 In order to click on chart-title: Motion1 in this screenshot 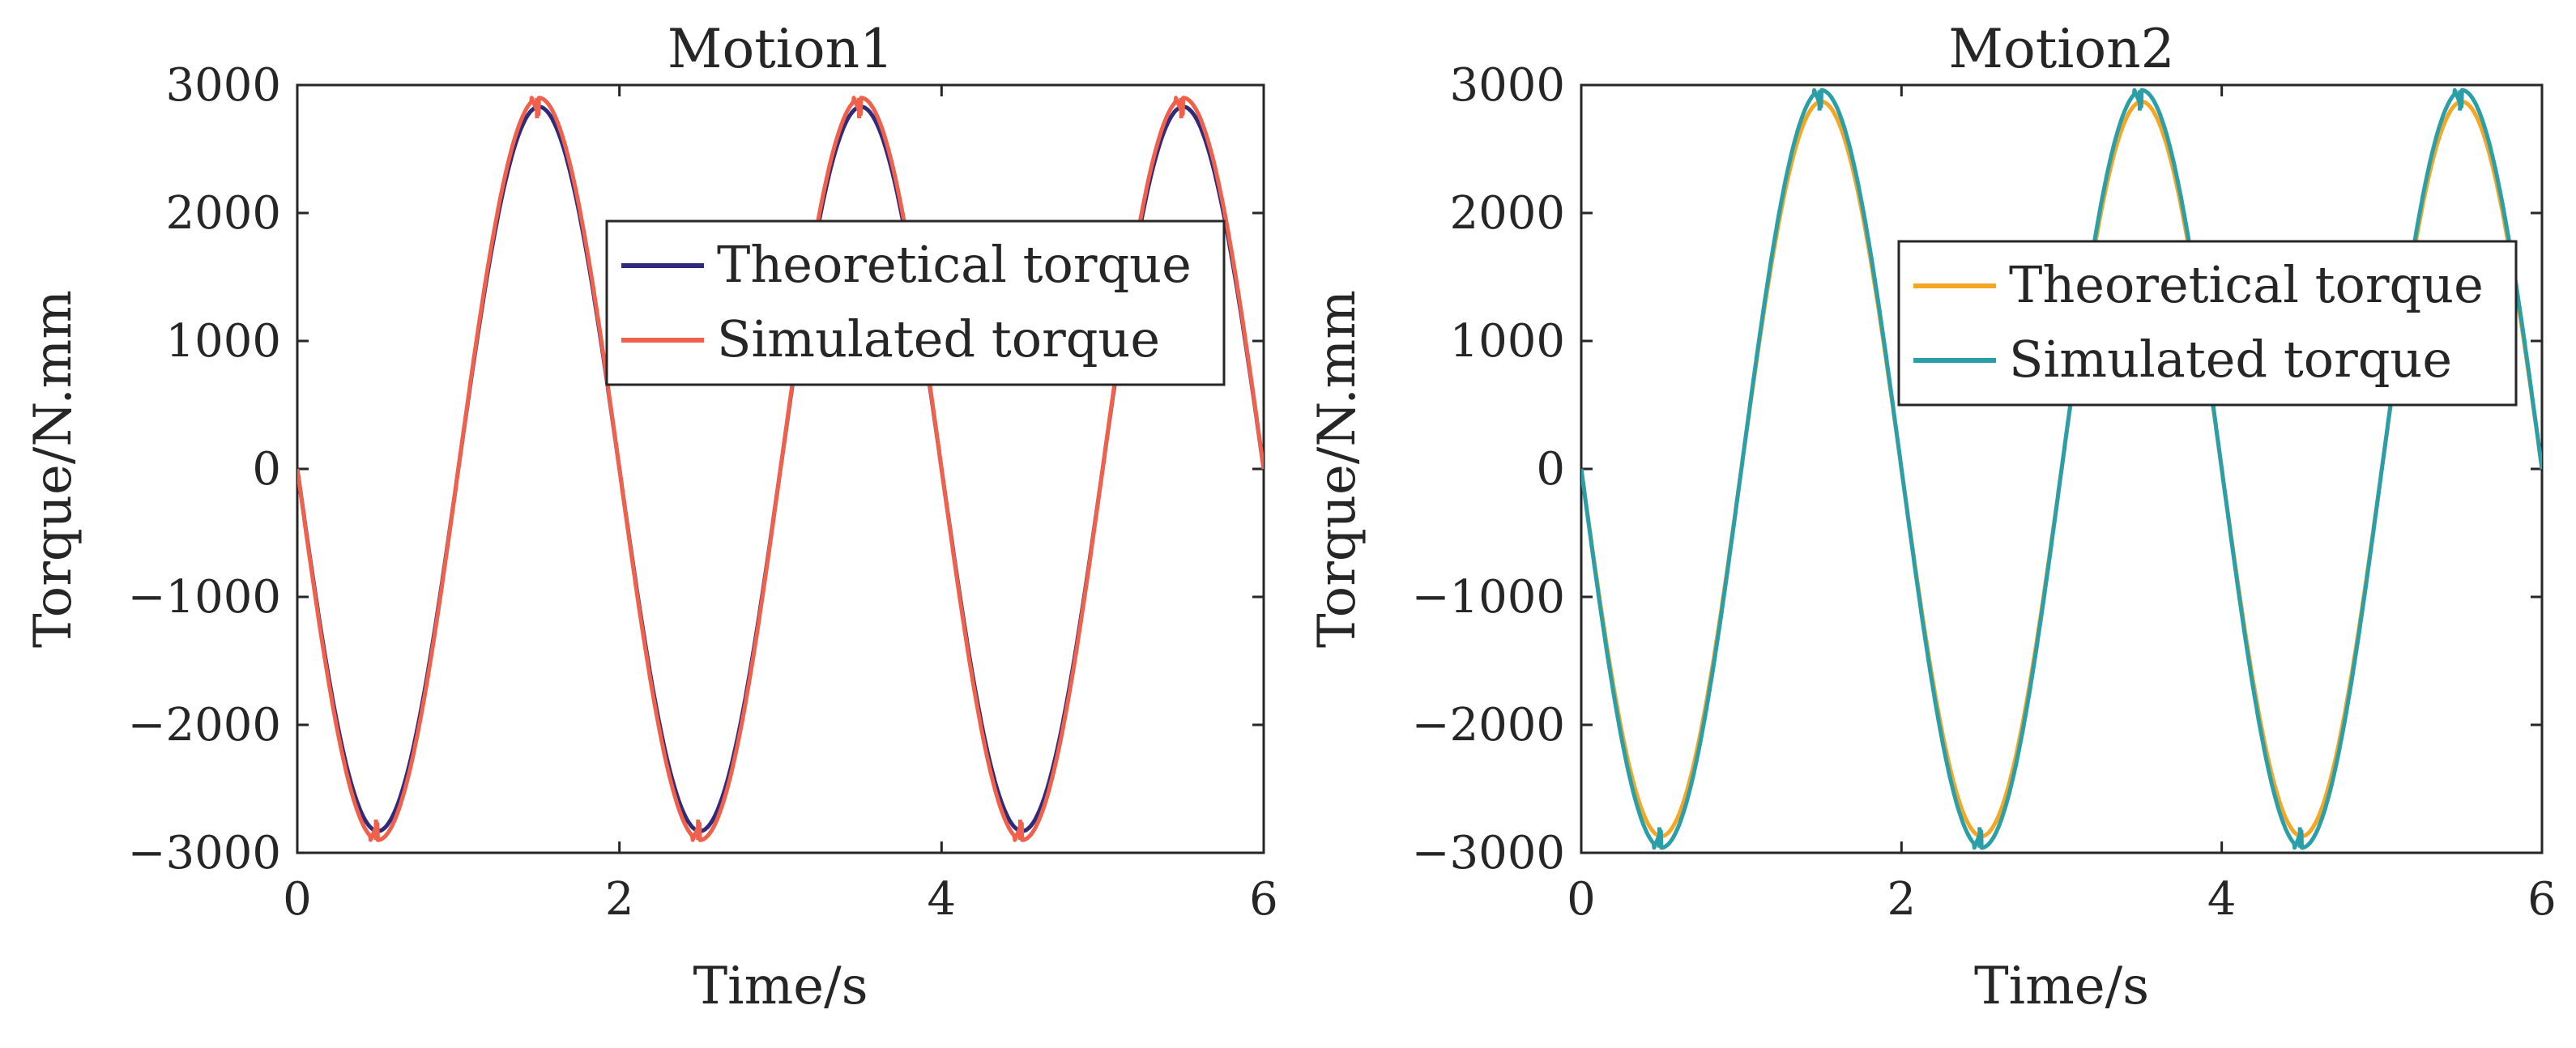, I will do `click(780, 49)`.